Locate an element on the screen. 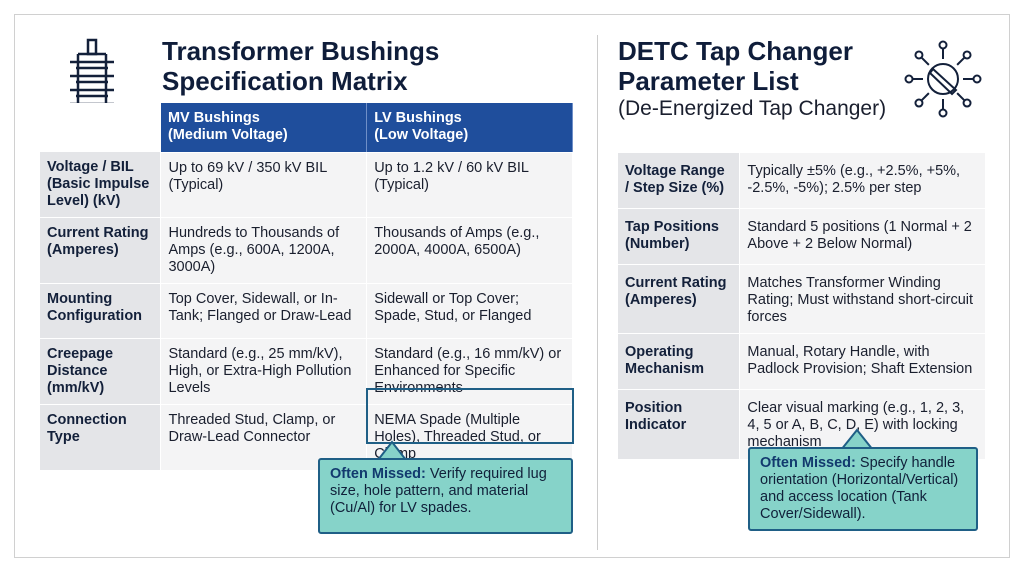 Image resolution: width=1024 pixels, height=572 pixels. title-line: Transformer Bushings is located at coordinates (301, 51).